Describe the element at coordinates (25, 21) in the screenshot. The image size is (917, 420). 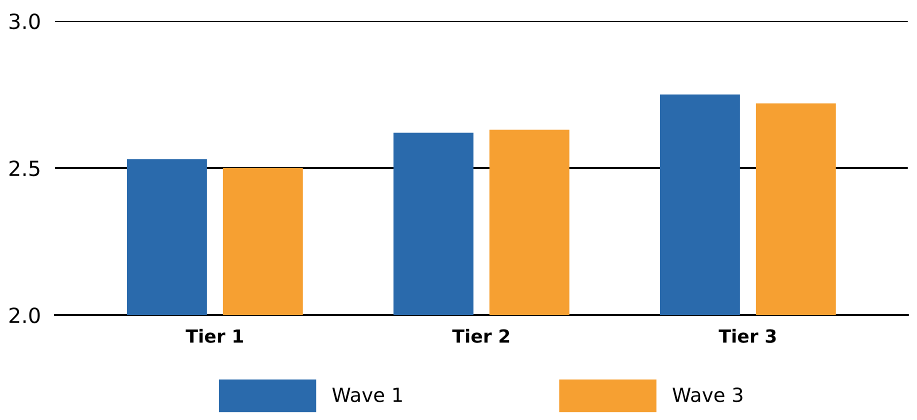
I see `y-tick-label: 3.0` at that location.